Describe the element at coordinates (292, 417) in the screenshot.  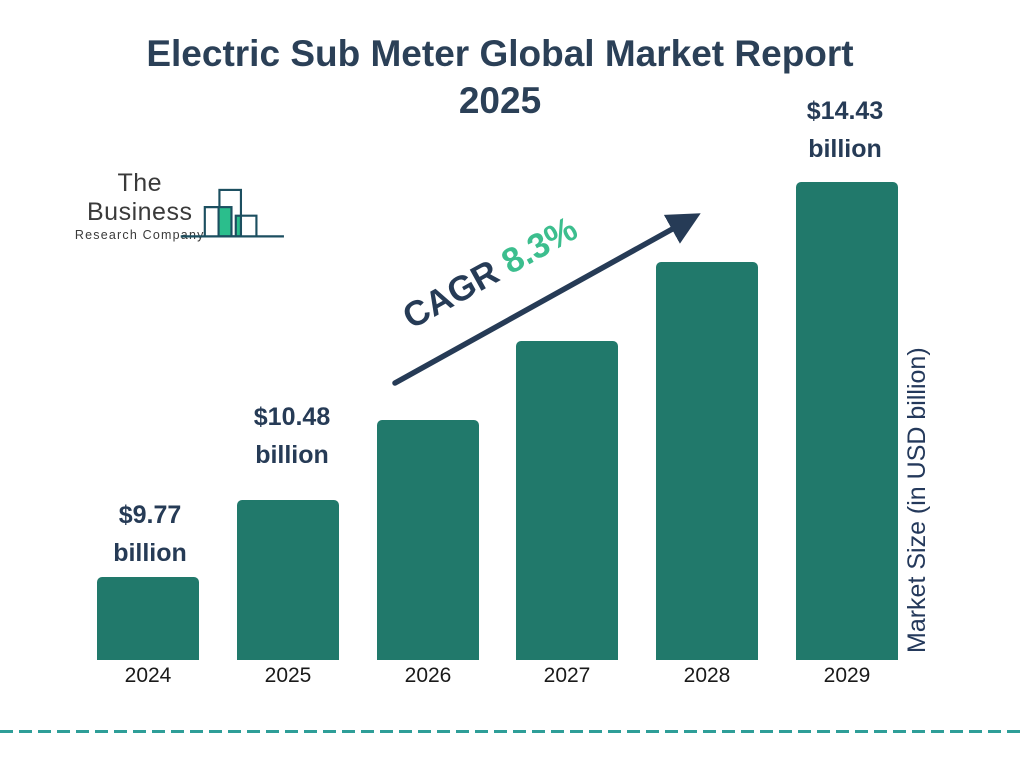
I see `value-label-2025-amount: $10.48` at that location.